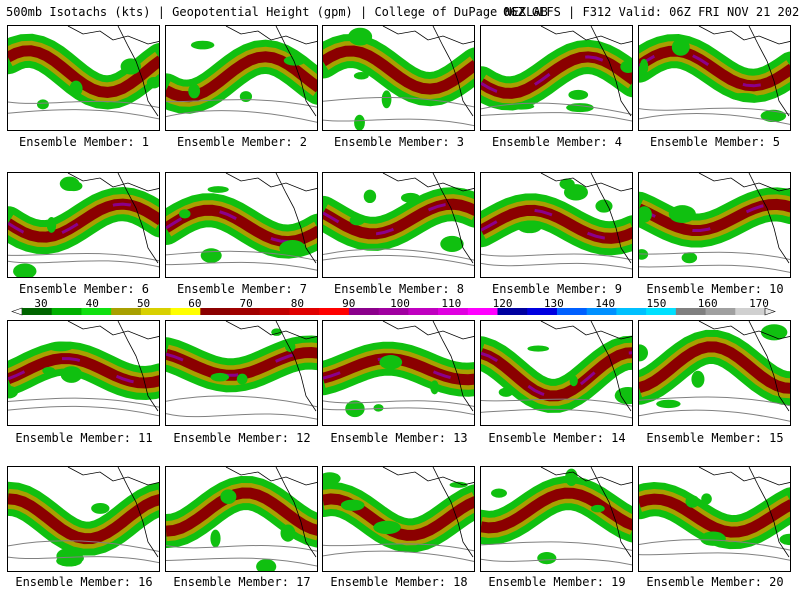 Image resolution: width=800 pixels, height=600 pixels. I want to click on ensemble-member-caption: Ensemble Member: 8, so click(399, 289).